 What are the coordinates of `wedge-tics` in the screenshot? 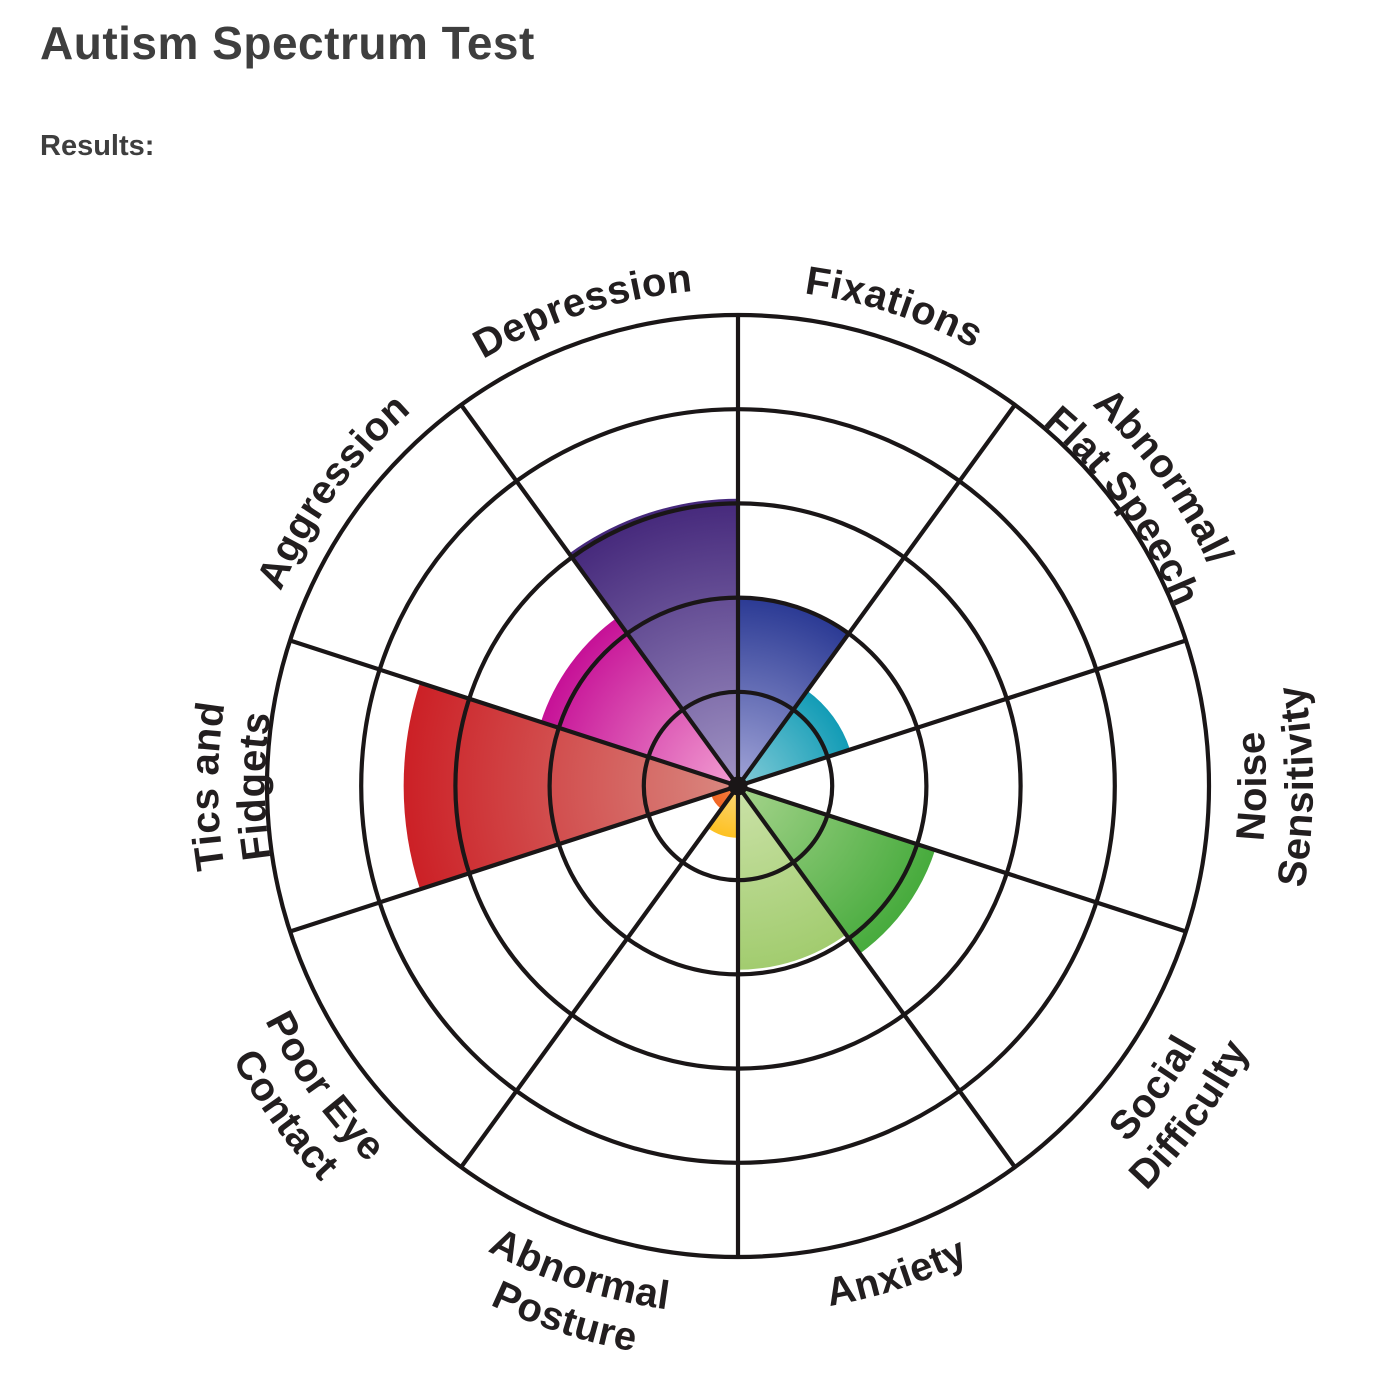 It's located at (570, 786).